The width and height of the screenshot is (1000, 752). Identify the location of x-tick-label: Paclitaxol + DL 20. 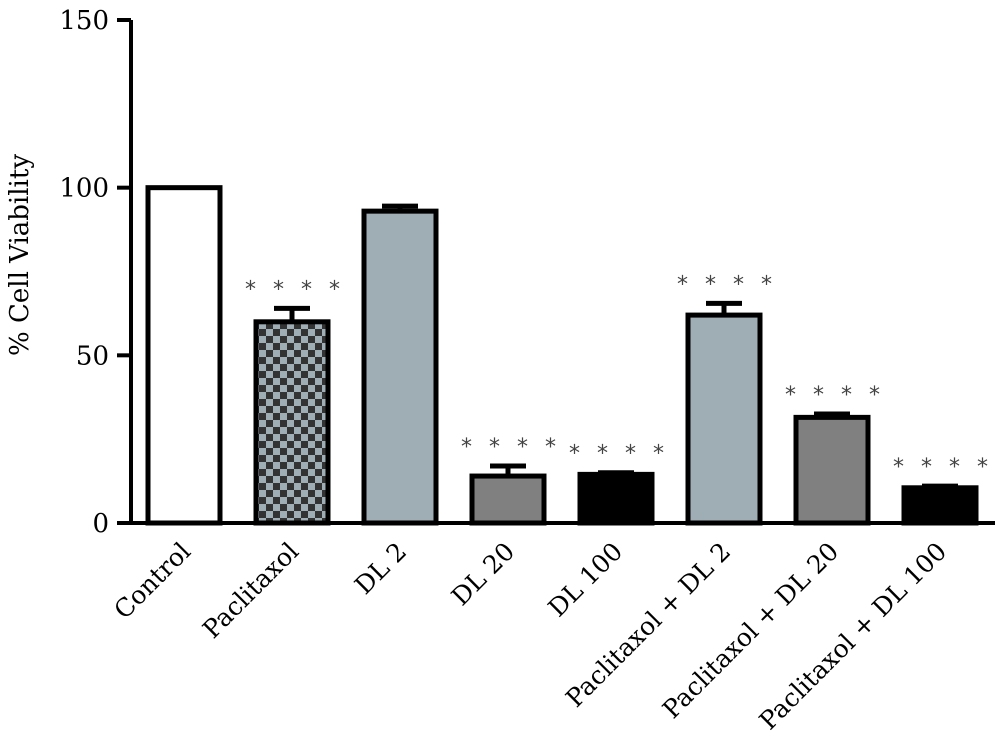
(750, 630).